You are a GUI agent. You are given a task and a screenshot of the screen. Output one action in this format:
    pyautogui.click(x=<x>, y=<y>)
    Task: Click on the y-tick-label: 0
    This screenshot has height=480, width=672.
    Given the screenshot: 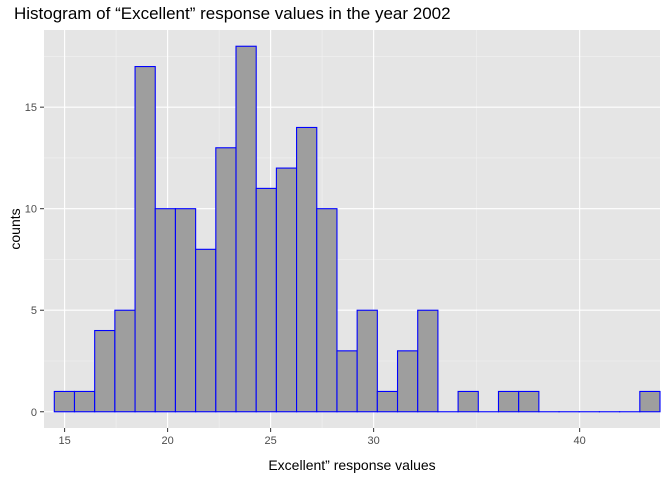 What is the action you would take?
    pyautogui.click(x=34, y=413)
    